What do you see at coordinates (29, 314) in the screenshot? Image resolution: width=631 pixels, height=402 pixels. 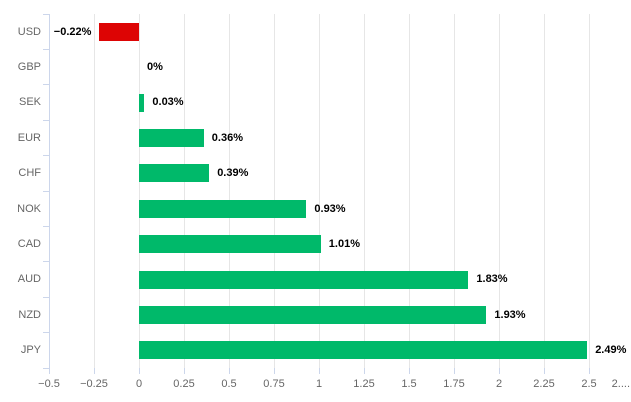 I see `category-label-nzd: NZD` at bounding box center [29, 314].